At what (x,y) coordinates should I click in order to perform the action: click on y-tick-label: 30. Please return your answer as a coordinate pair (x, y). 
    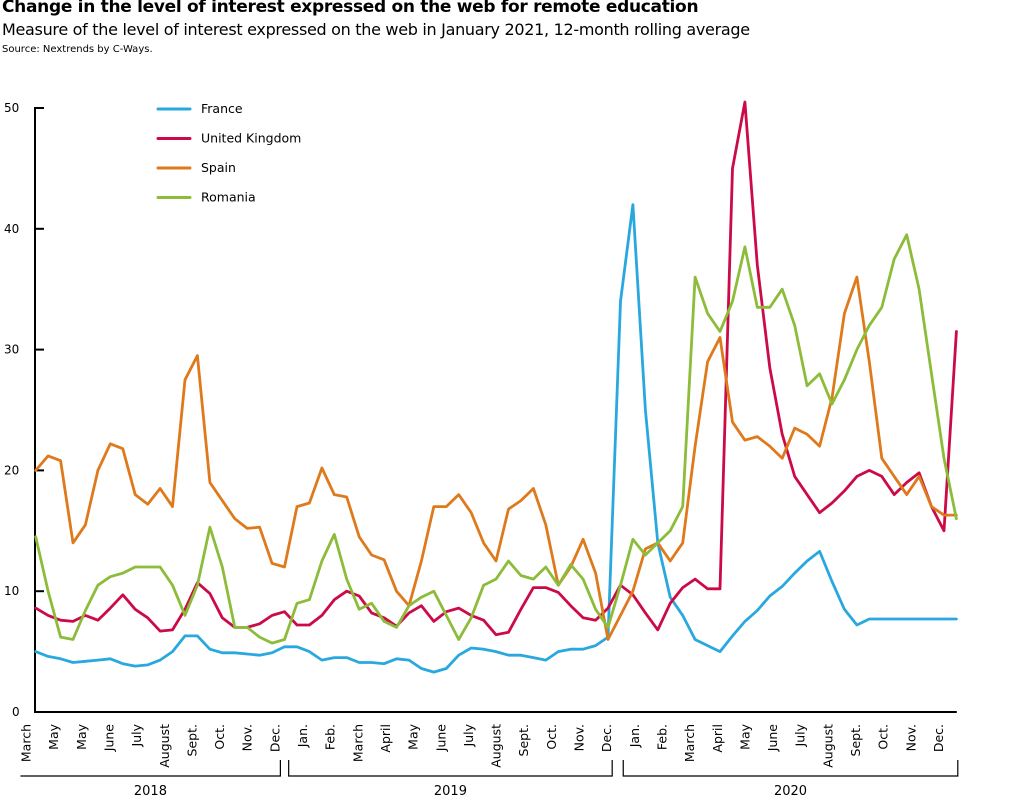
    Looking at the image, I should click on (11, 350).